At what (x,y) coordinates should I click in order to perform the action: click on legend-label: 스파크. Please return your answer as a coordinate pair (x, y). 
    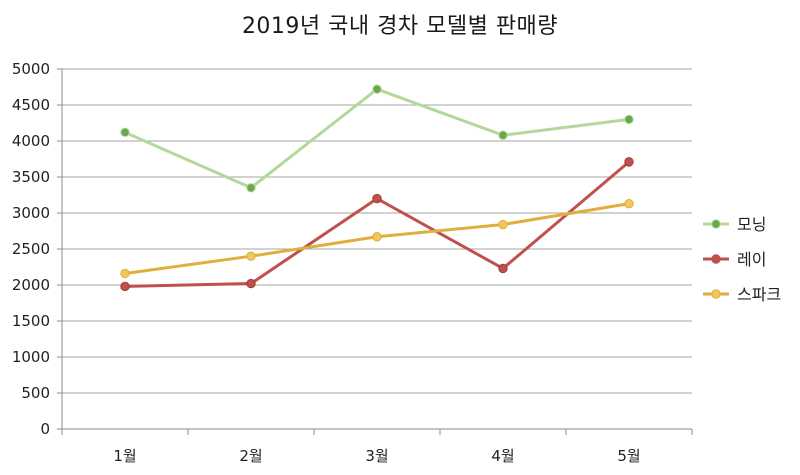
    Looking at the image, I should click on (759, 294).